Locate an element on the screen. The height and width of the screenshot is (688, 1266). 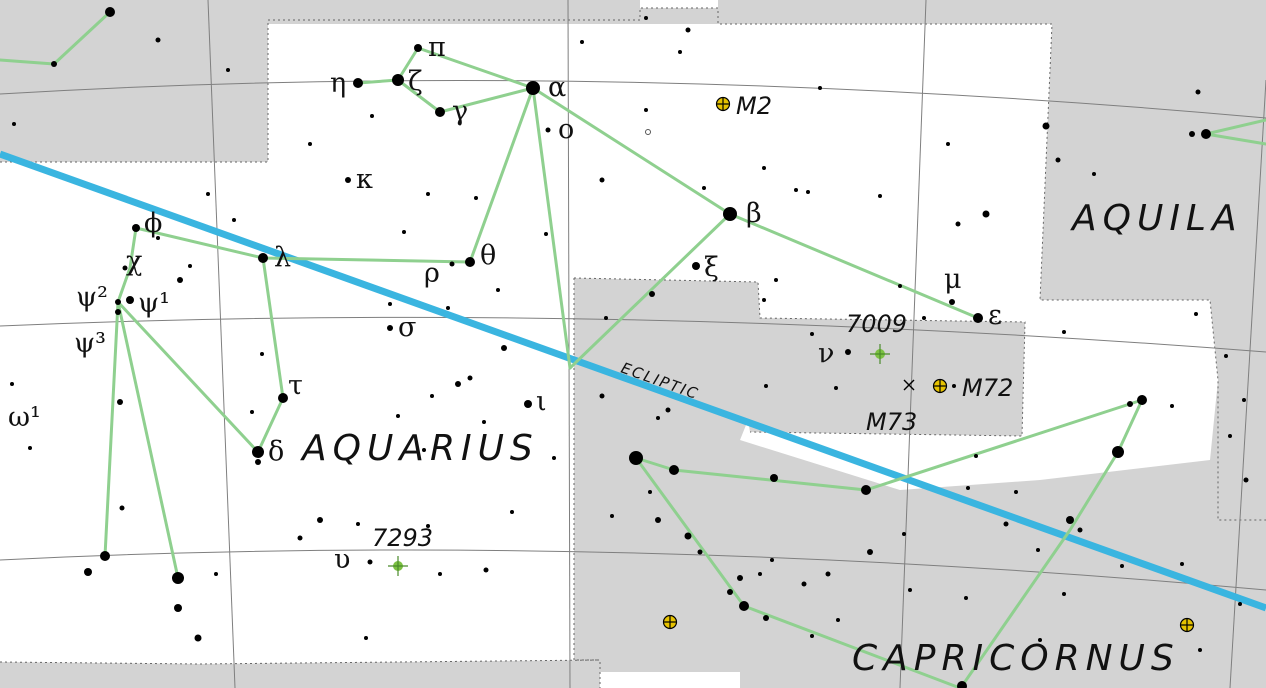
label-nu: ν is located at coordinates (826, 353).